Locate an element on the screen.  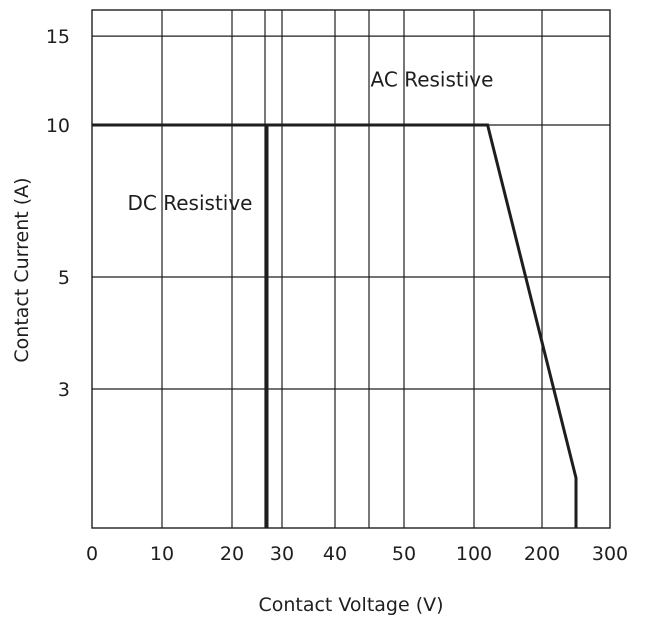
x-tick-label-300: 300 is located at coordinates (610, 554).